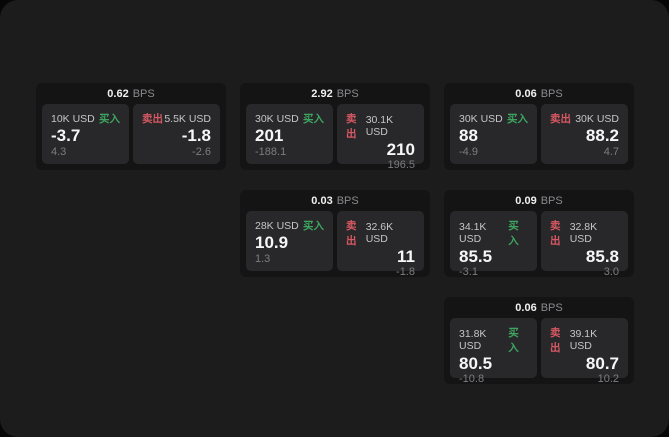 This screenshot has width=669, height=437. What do you see at coordinates (611, 152) in the screenshot?
I see `sell-delta: 4.7` at bounding box center [611, 152].